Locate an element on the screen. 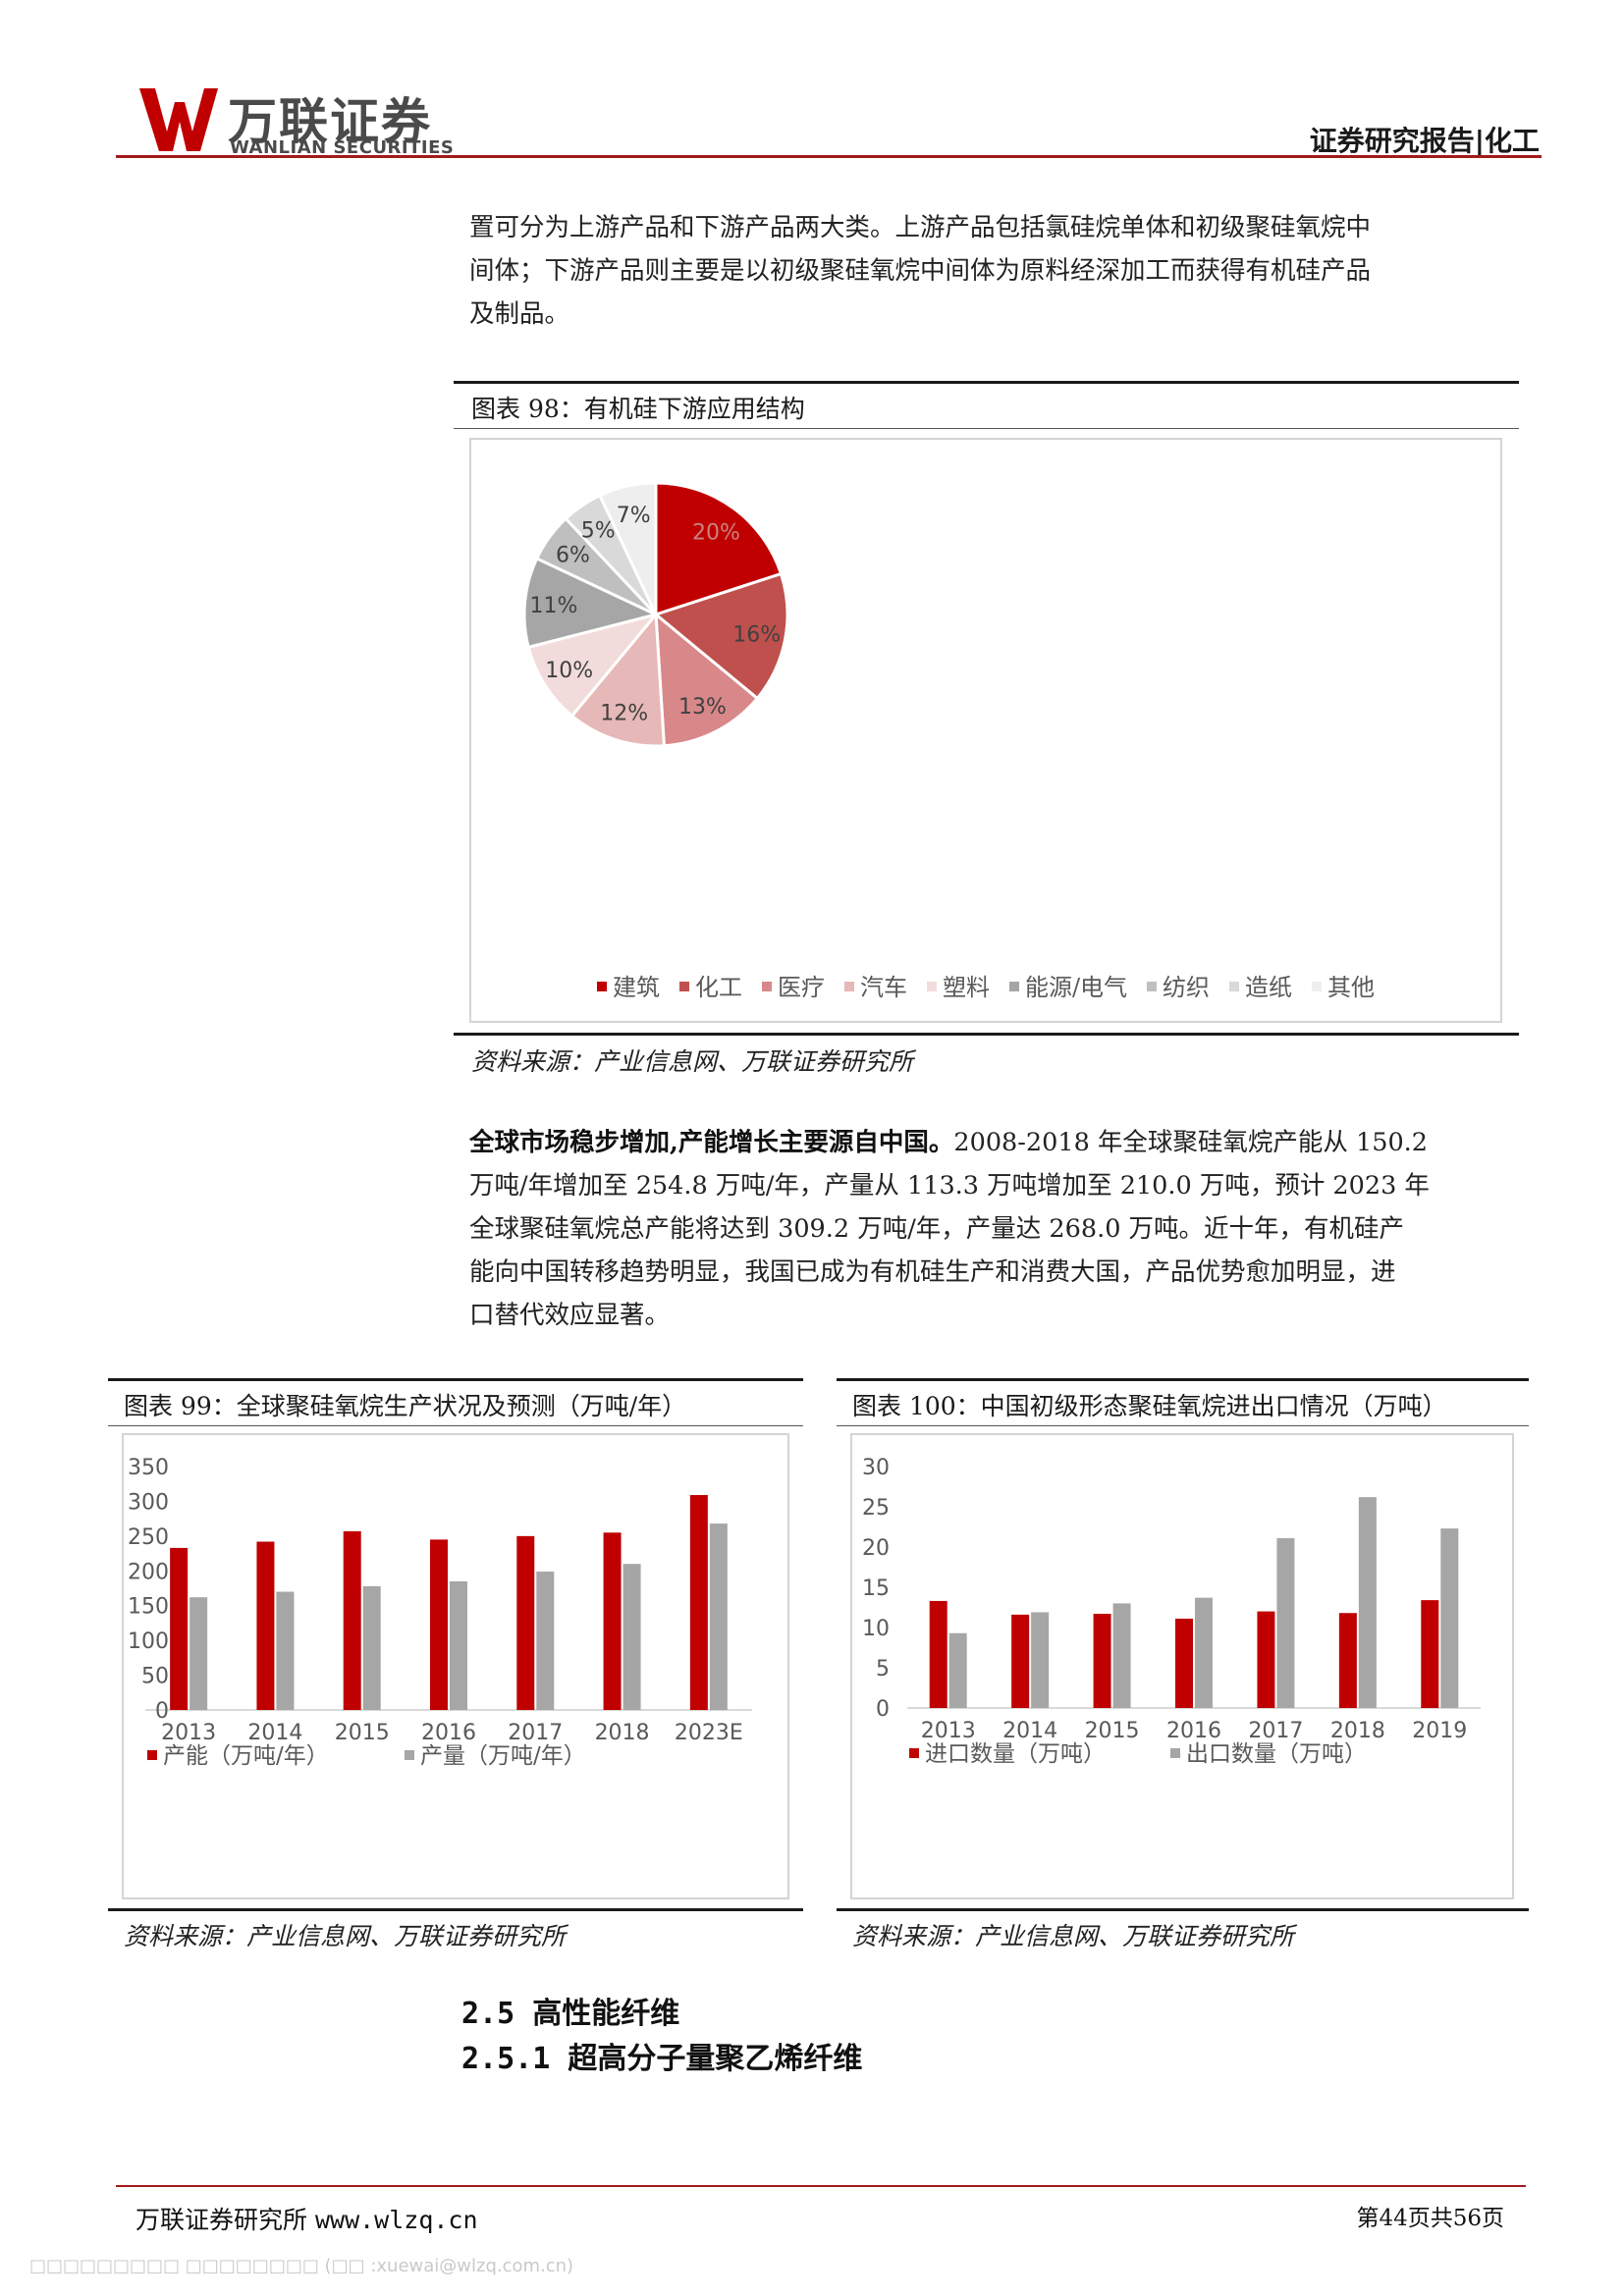  x-tick-label: 2023E is located at coordinates (709, 1733).